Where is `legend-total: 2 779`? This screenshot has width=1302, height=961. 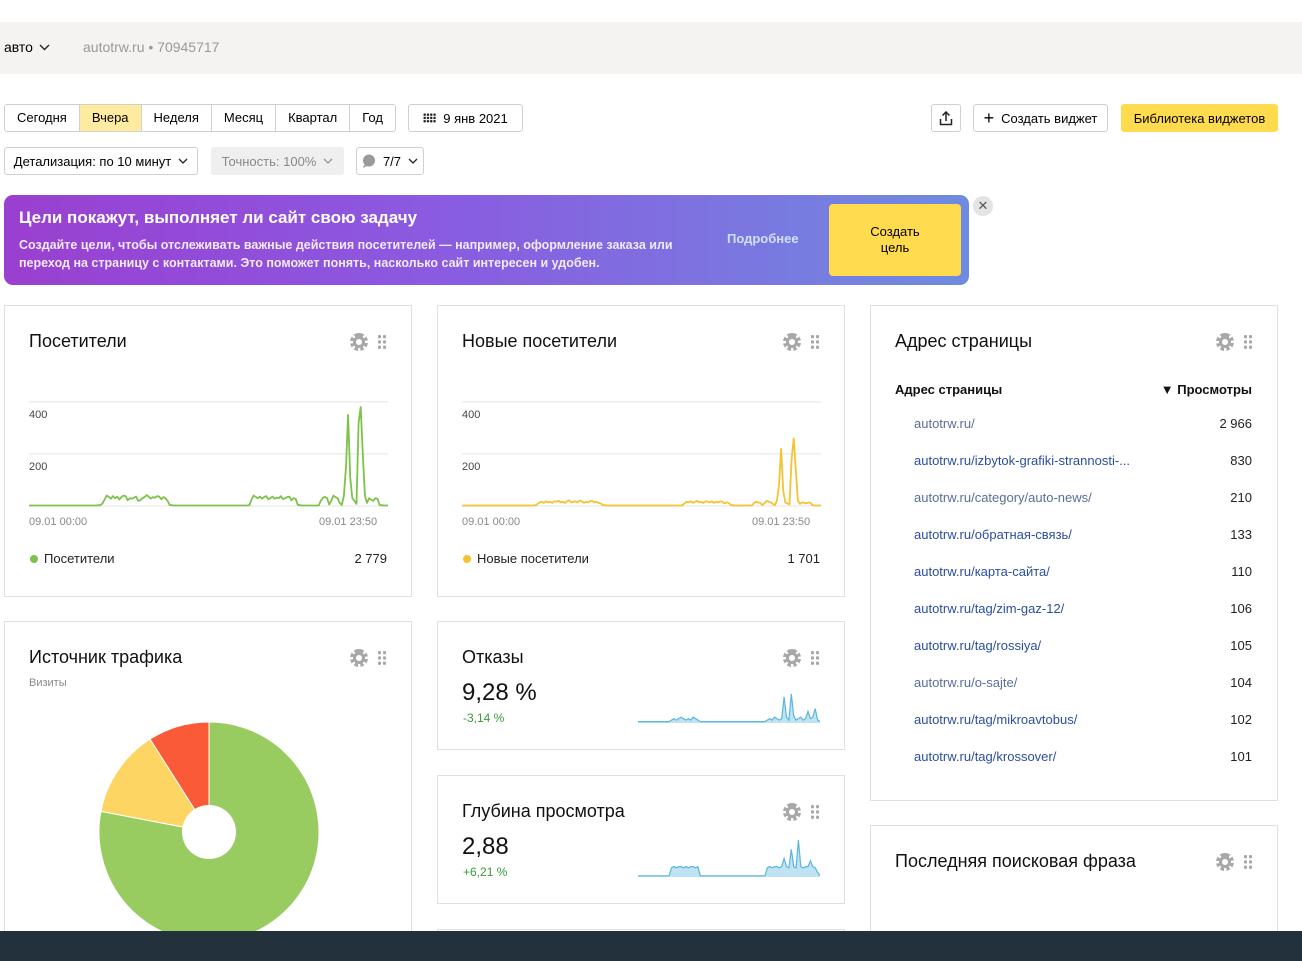 legend-total: 2 779 is located at coordinates (370, 558).